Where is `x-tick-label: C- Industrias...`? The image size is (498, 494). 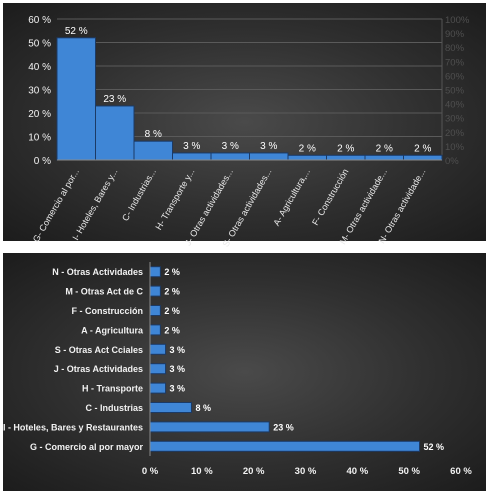
x-tick-label: C- Industrias... is located at coordinates (139, 195).